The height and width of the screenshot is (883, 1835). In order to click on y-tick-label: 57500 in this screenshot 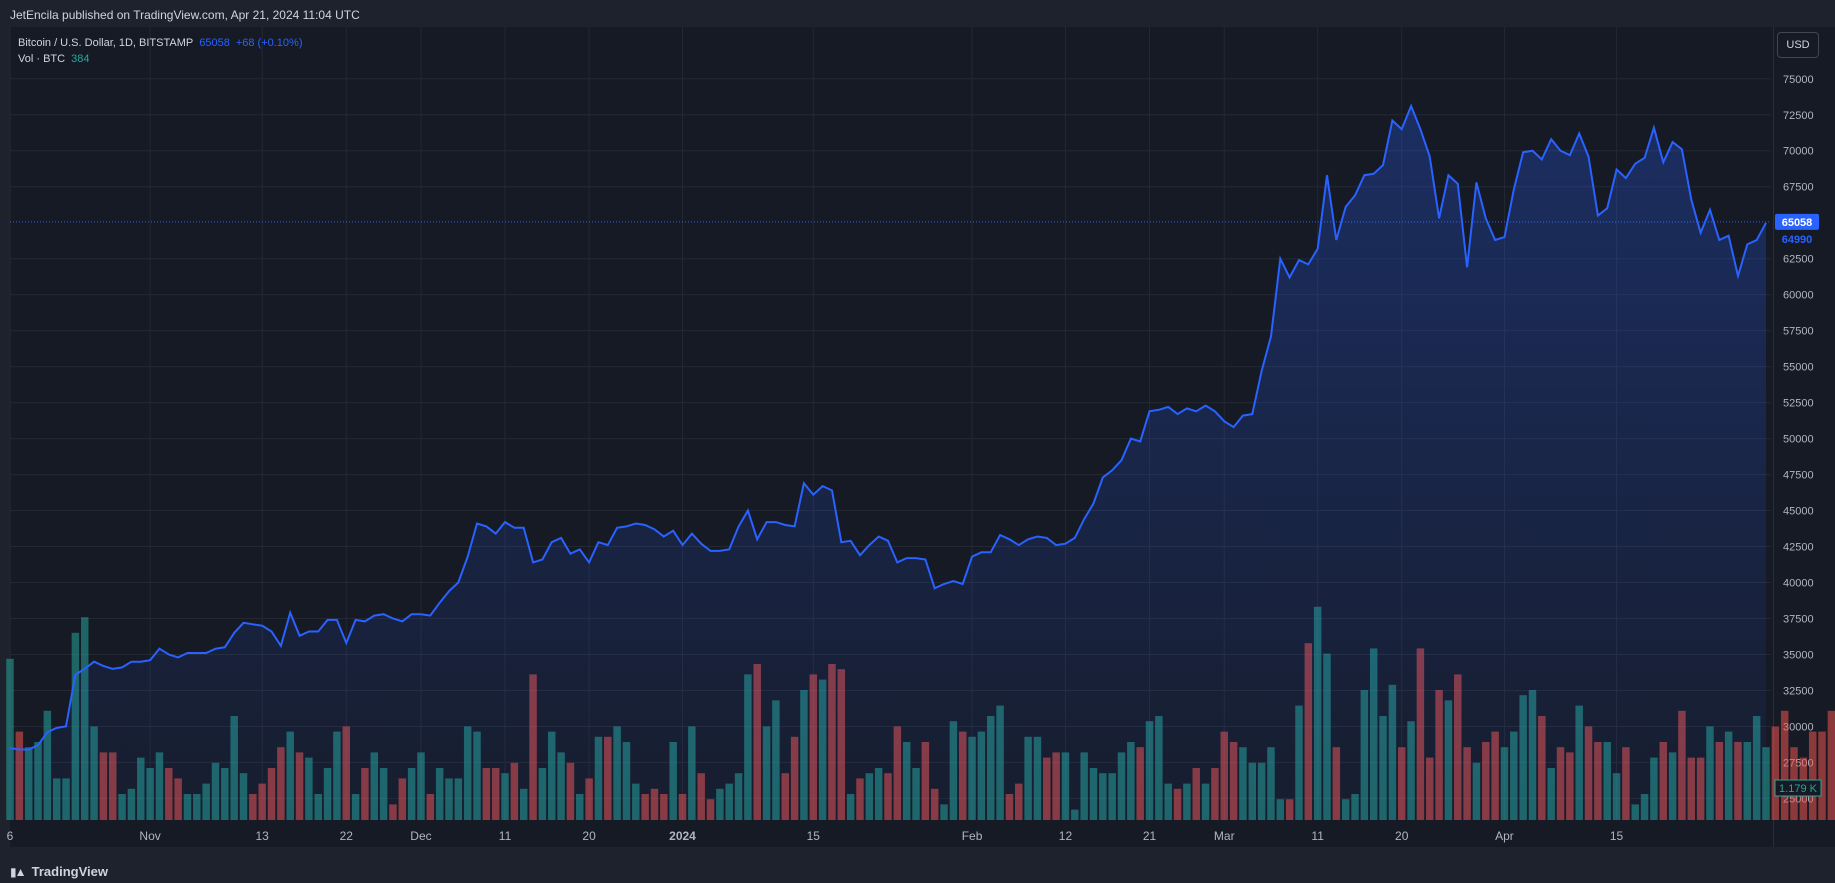, I will do `click(1798, 332)`.